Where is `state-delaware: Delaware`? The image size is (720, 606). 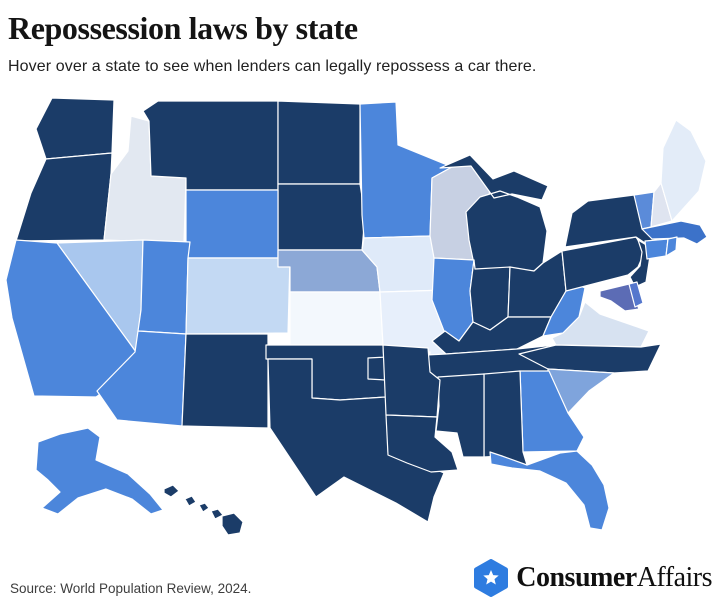
state-delaware: Delaware is located at coordinates (636, 294).